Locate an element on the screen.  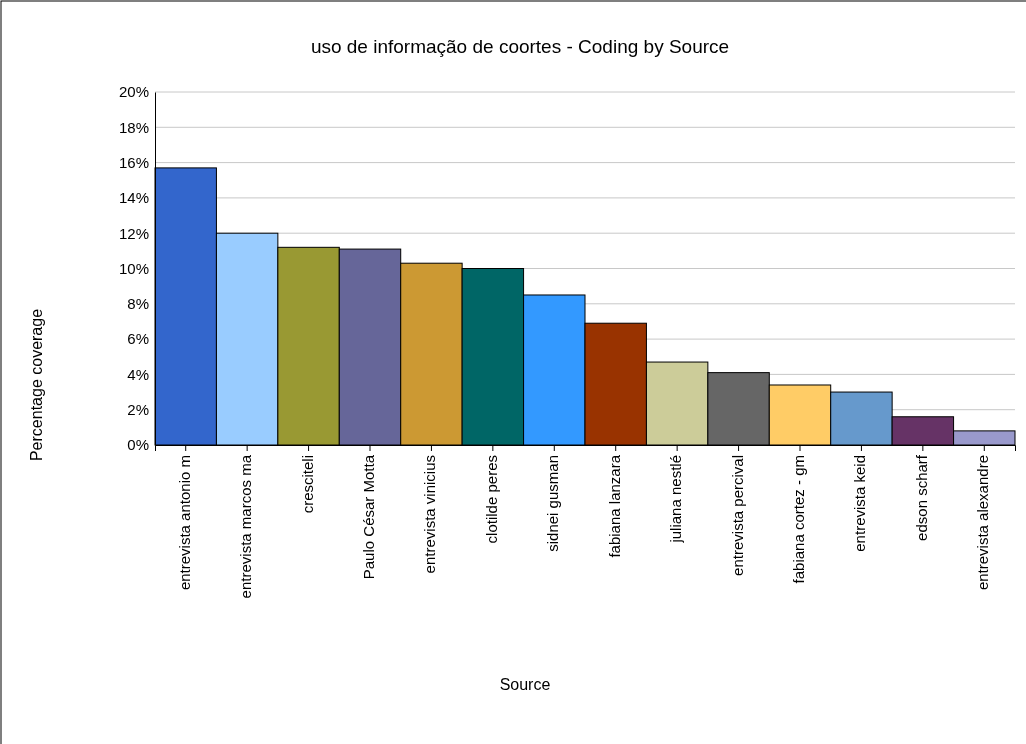
x-tick-label: fabiana cortez - gm is located at coordinates (798, 519).